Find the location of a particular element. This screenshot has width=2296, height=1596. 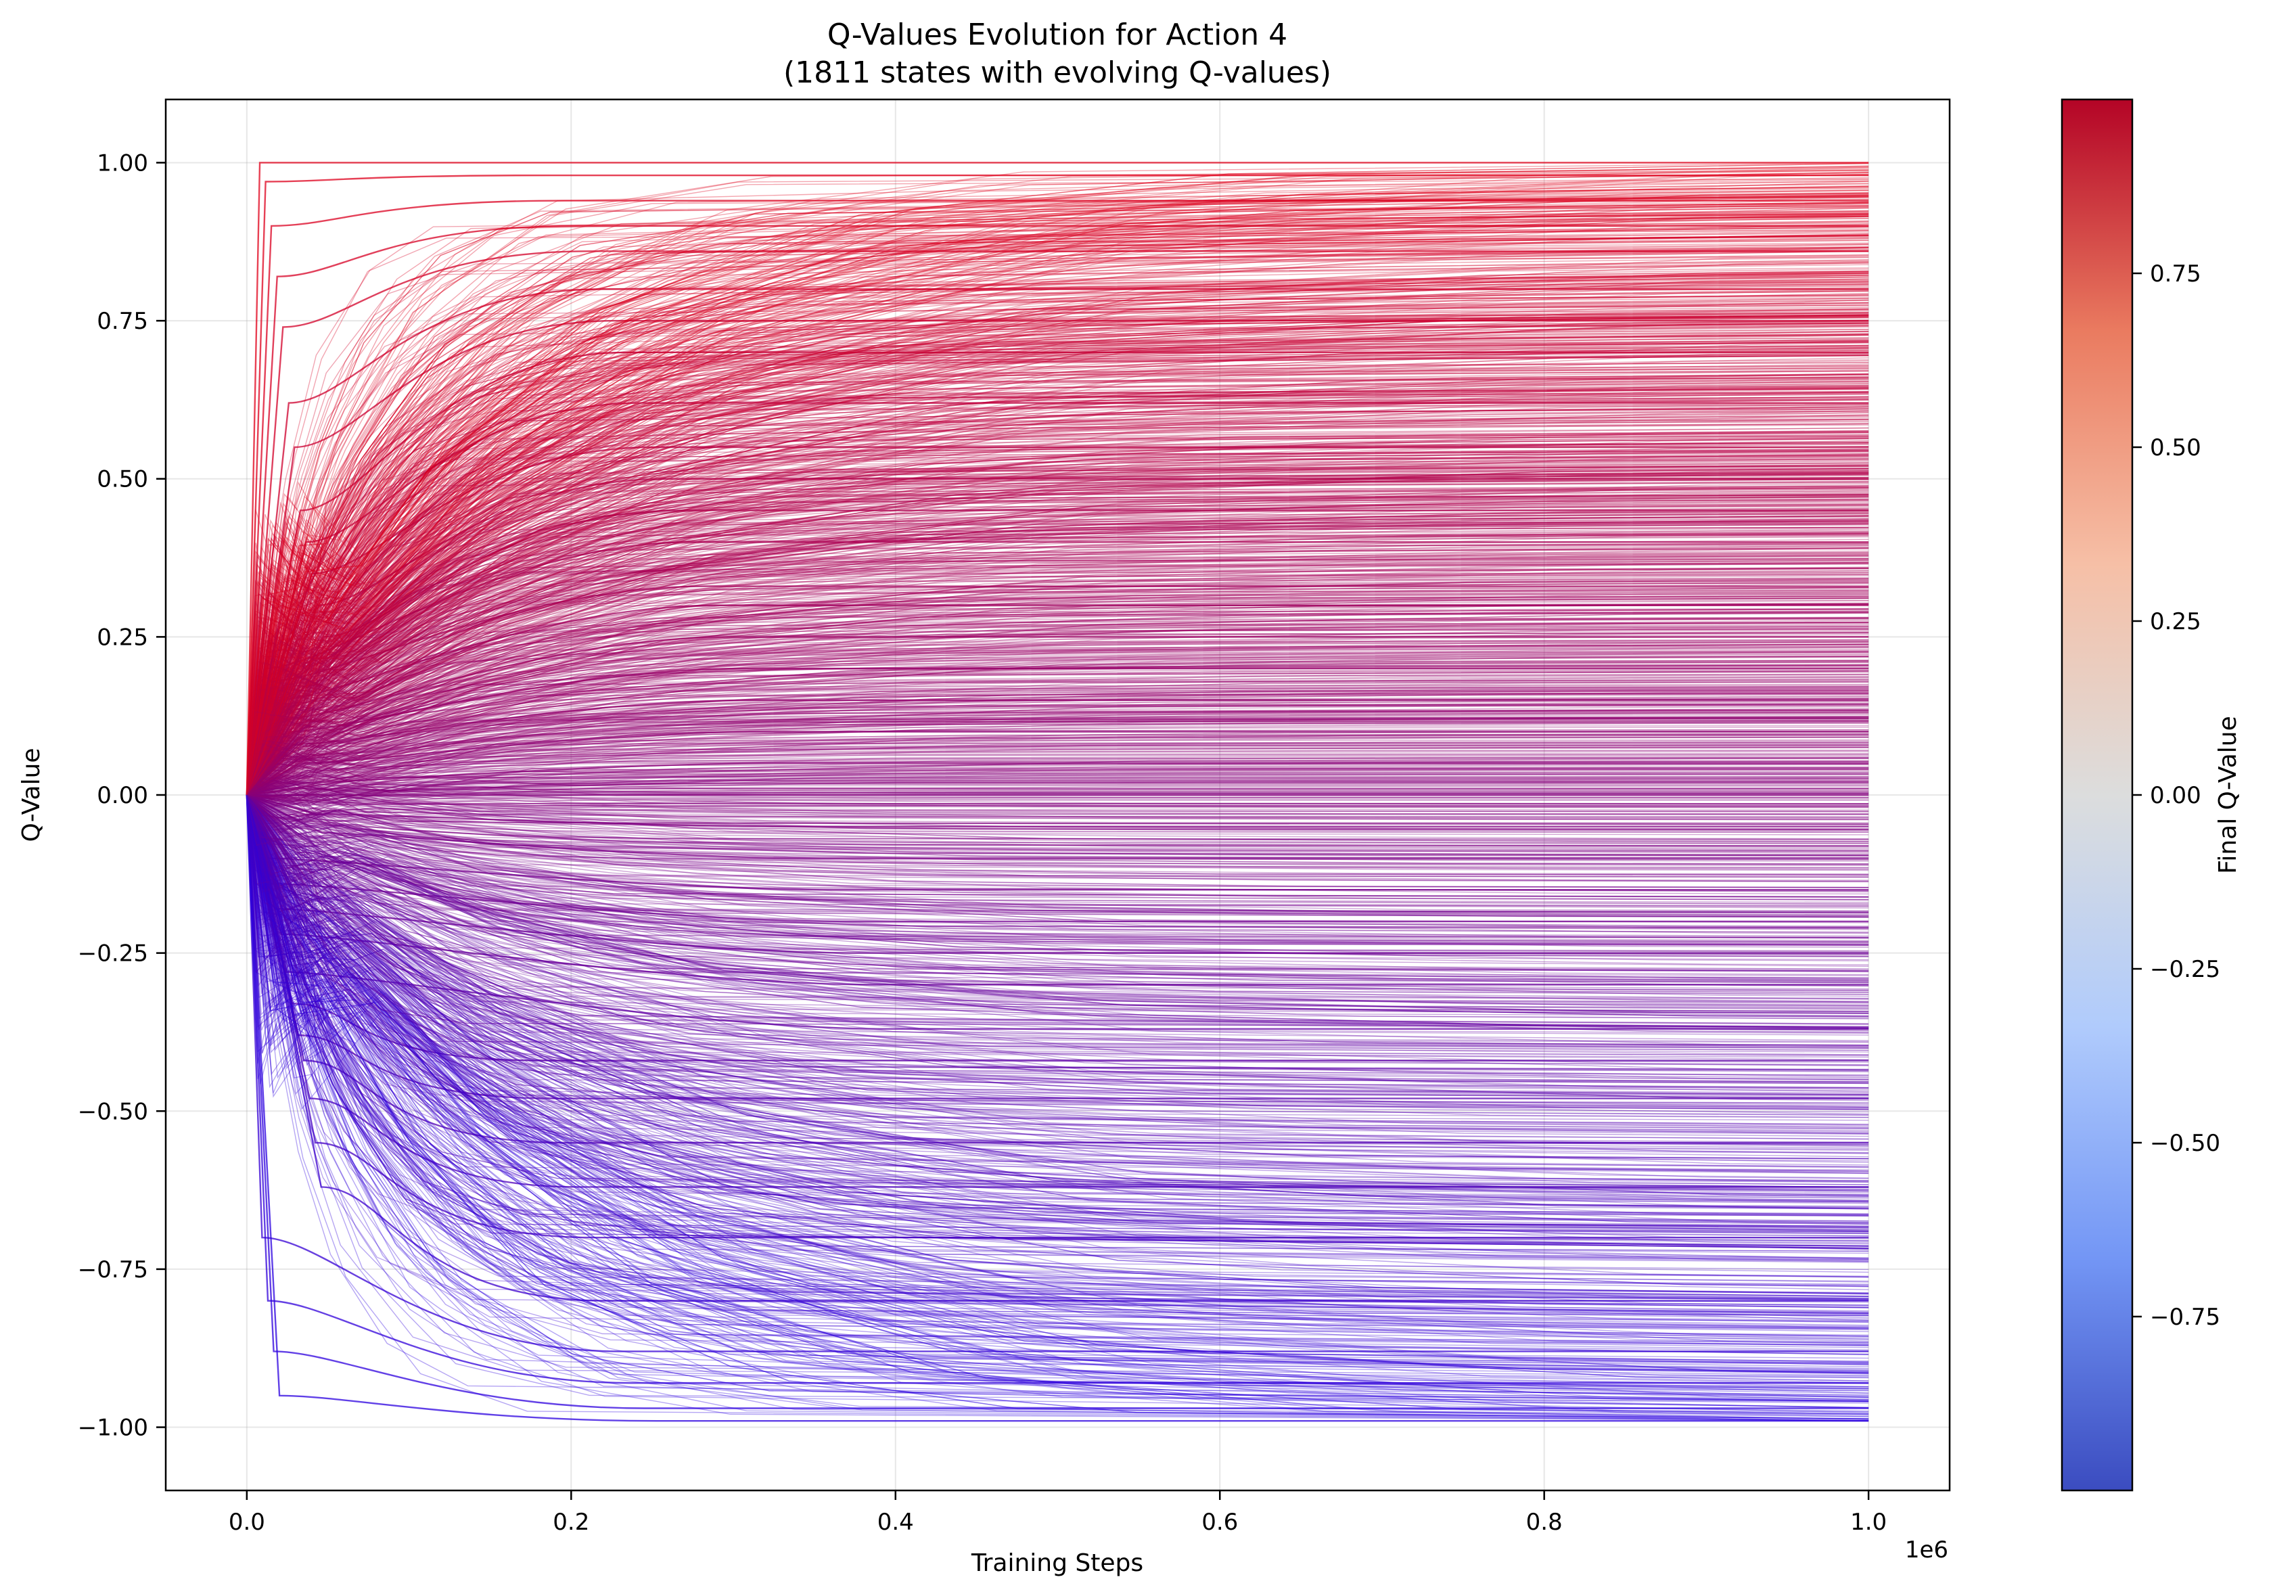

y-axis: 1.000.750.500.250.00−0.25−0.50−0.75−1.00 is located at coordinates (122, 796).